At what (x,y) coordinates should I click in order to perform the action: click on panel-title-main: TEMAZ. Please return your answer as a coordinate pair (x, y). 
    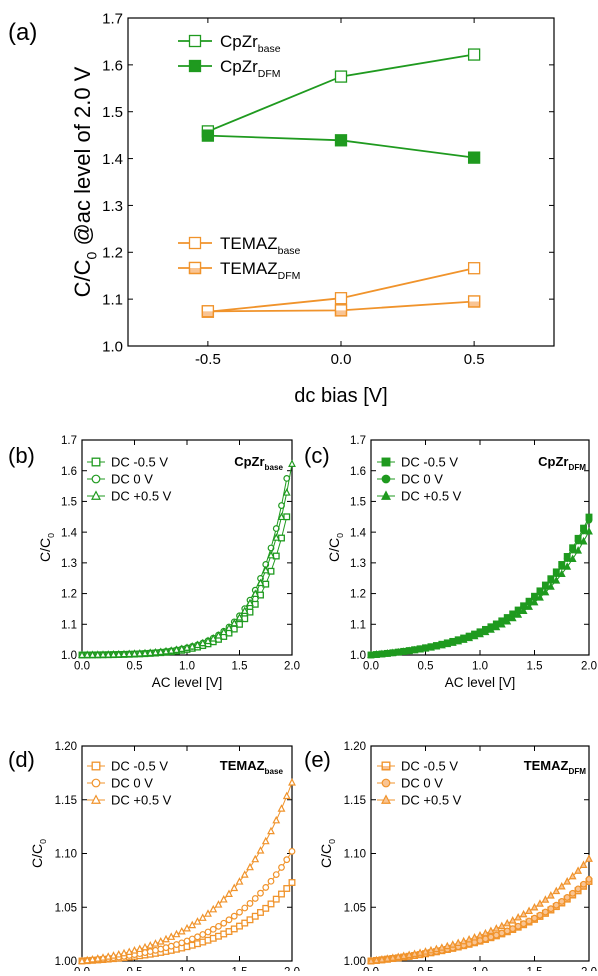
    Looking at the image, I should click on (242, 765).